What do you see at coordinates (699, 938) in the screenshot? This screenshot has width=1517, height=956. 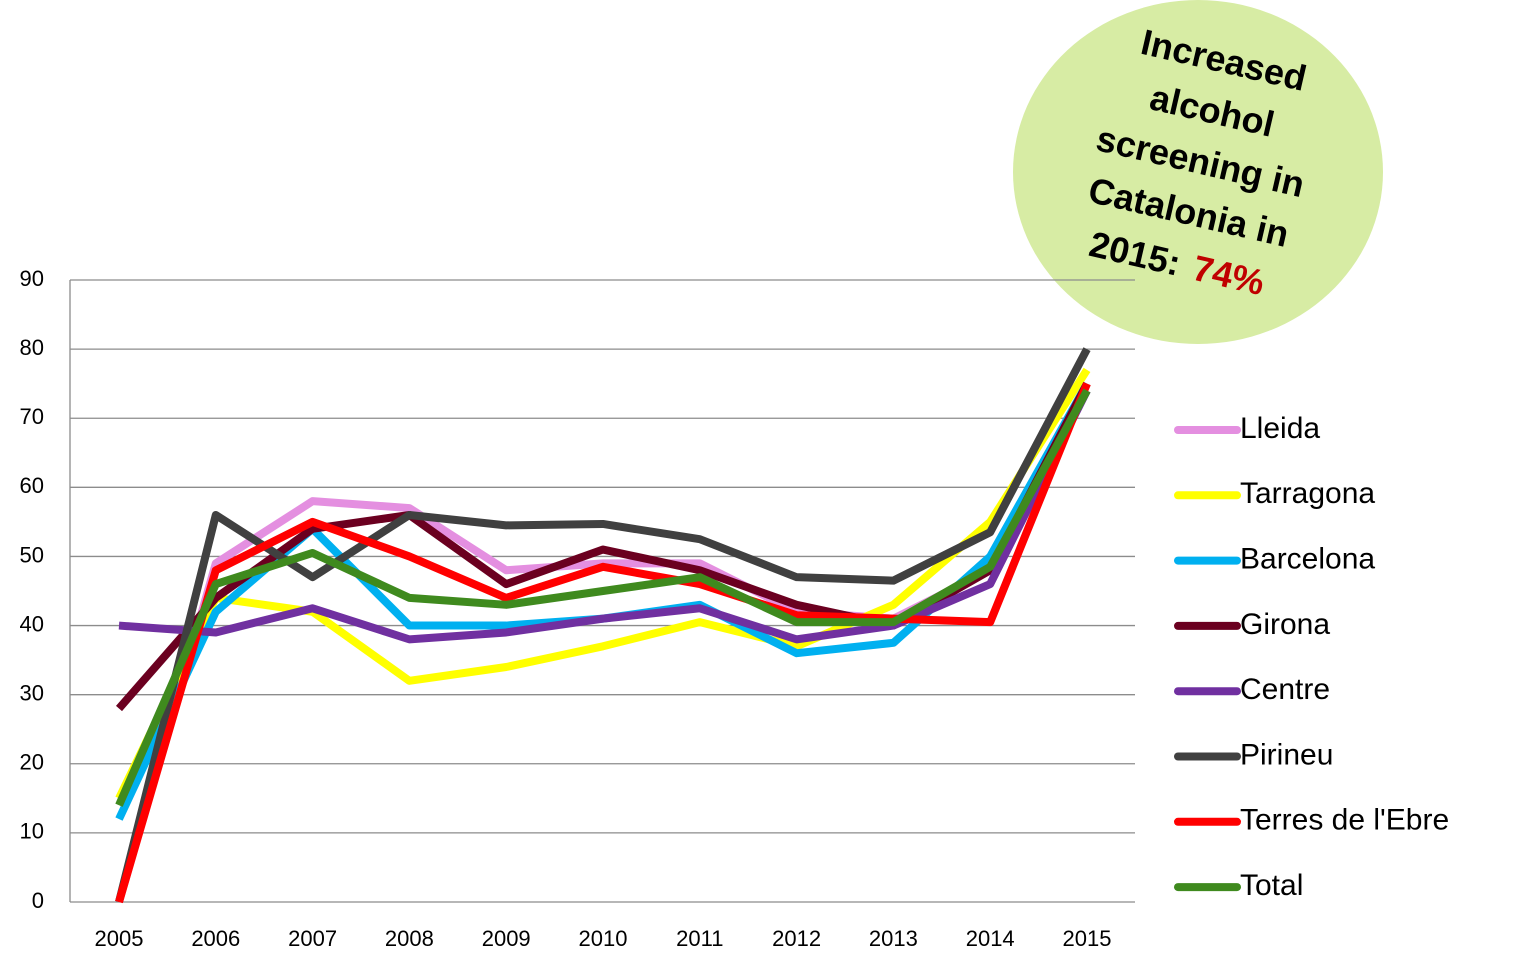 I see `x-tick-label: 2011` at bounding box center [699, 938].